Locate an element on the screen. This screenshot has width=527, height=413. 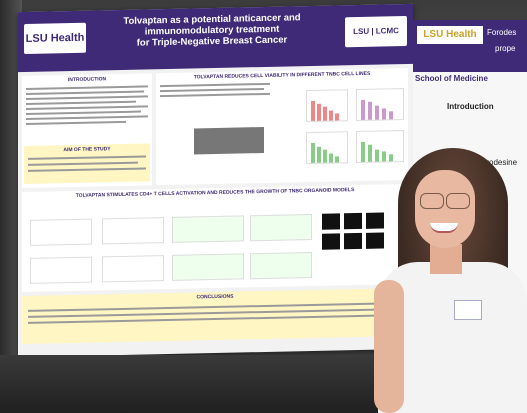
adjacent-title-2: prope is located at coordinates (505, 48).